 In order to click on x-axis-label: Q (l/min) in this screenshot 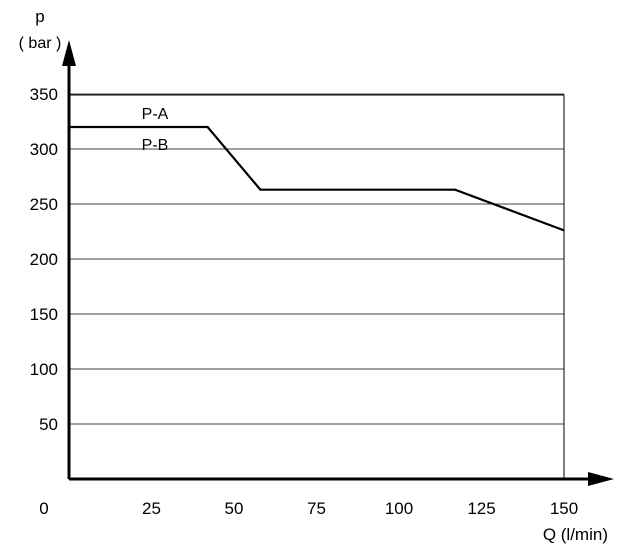, I will do `click(575, 534)`.